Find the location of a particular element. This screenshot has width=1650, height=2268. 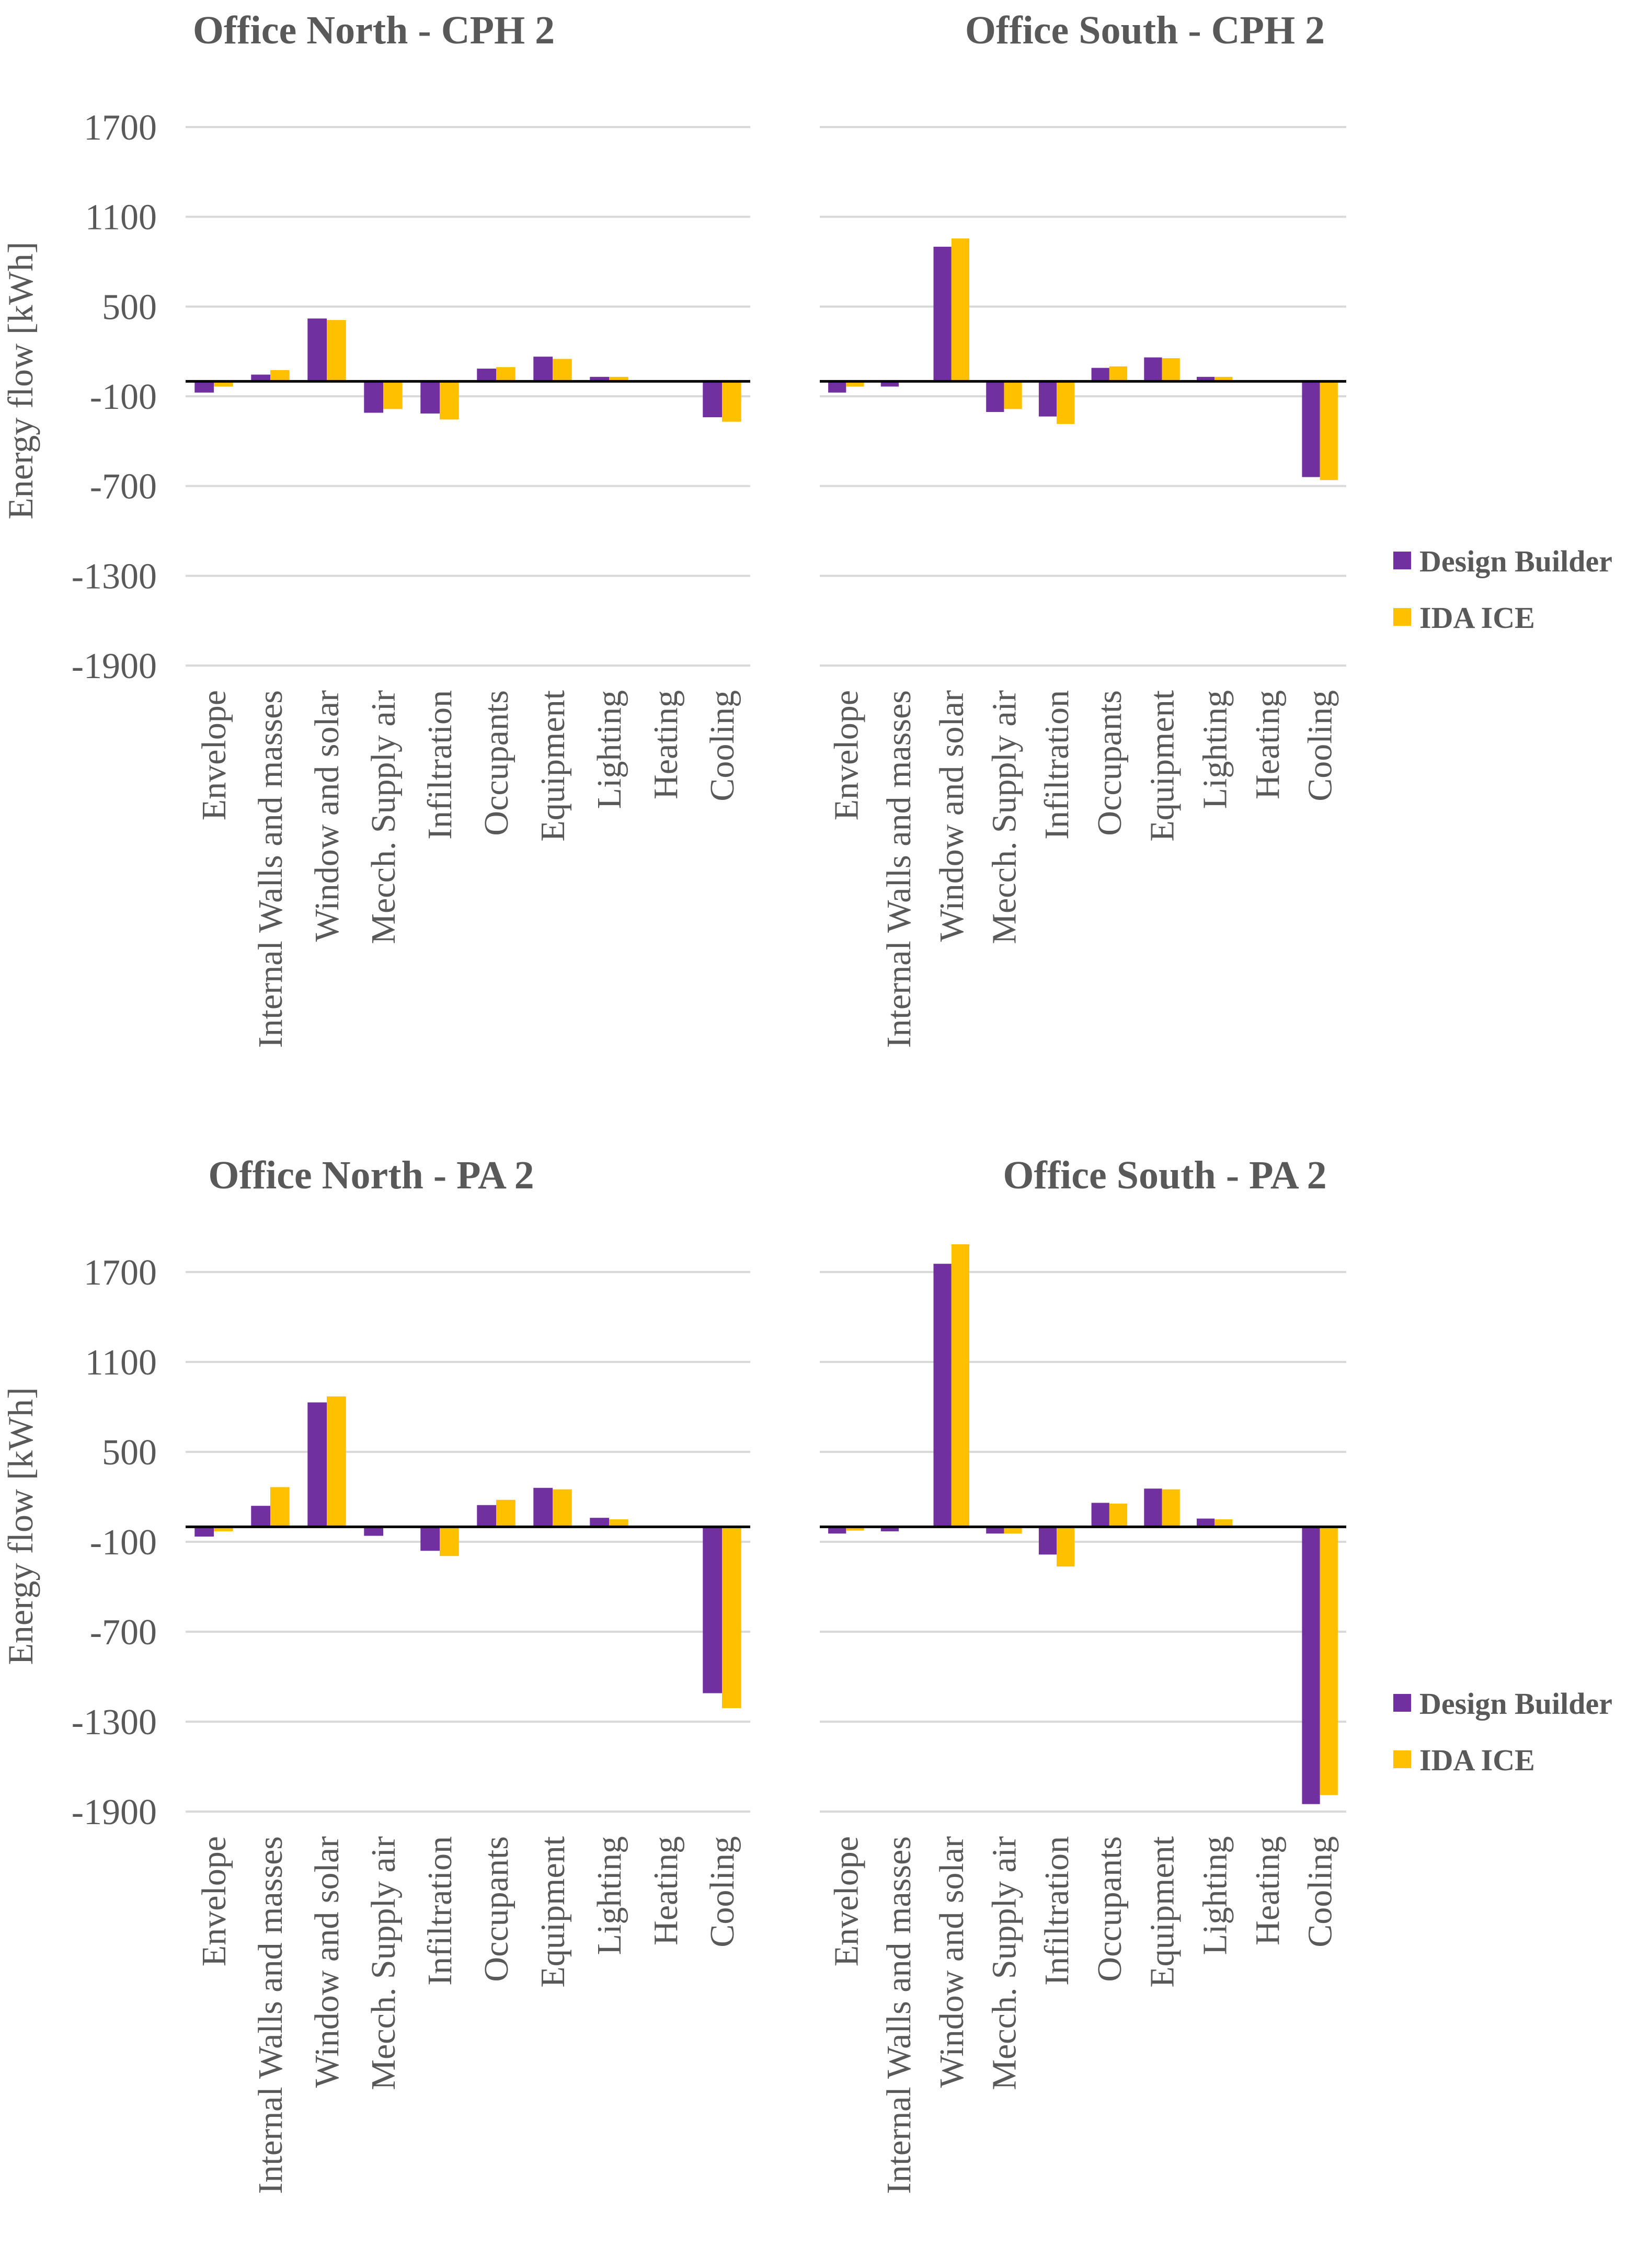

x-tick-label: Internal Walls and masses is located at coordinates (270, 2015).